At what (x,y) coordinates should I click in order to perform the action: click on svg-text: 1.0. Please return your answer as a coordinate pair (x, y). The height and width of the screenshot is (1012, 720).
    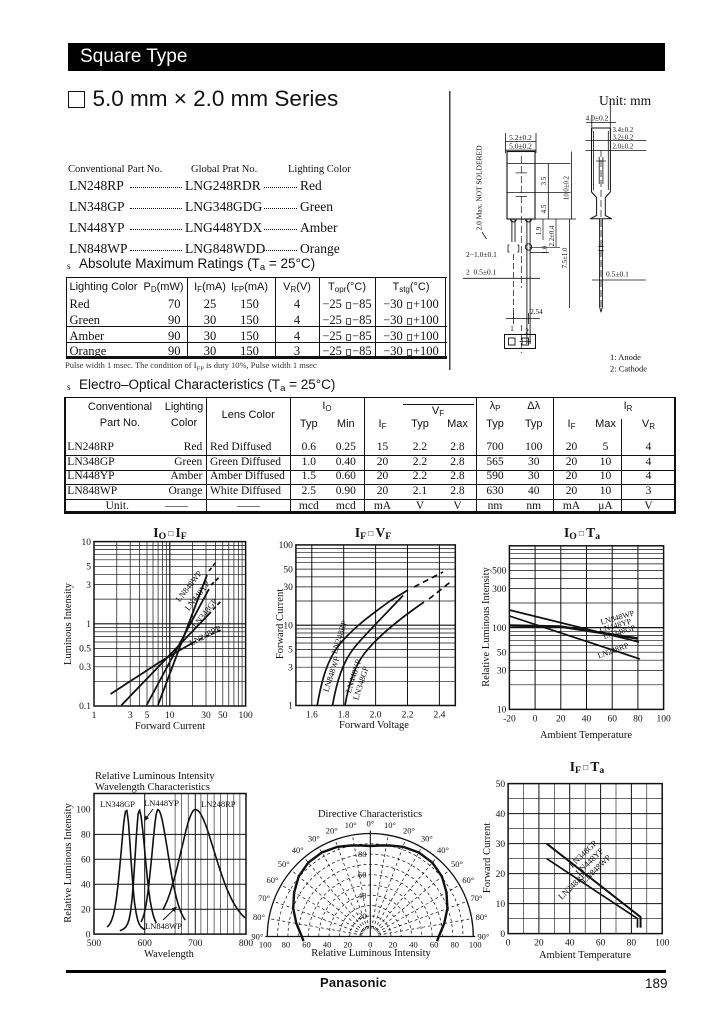
    Looking at the image, I should click on (545, 249).